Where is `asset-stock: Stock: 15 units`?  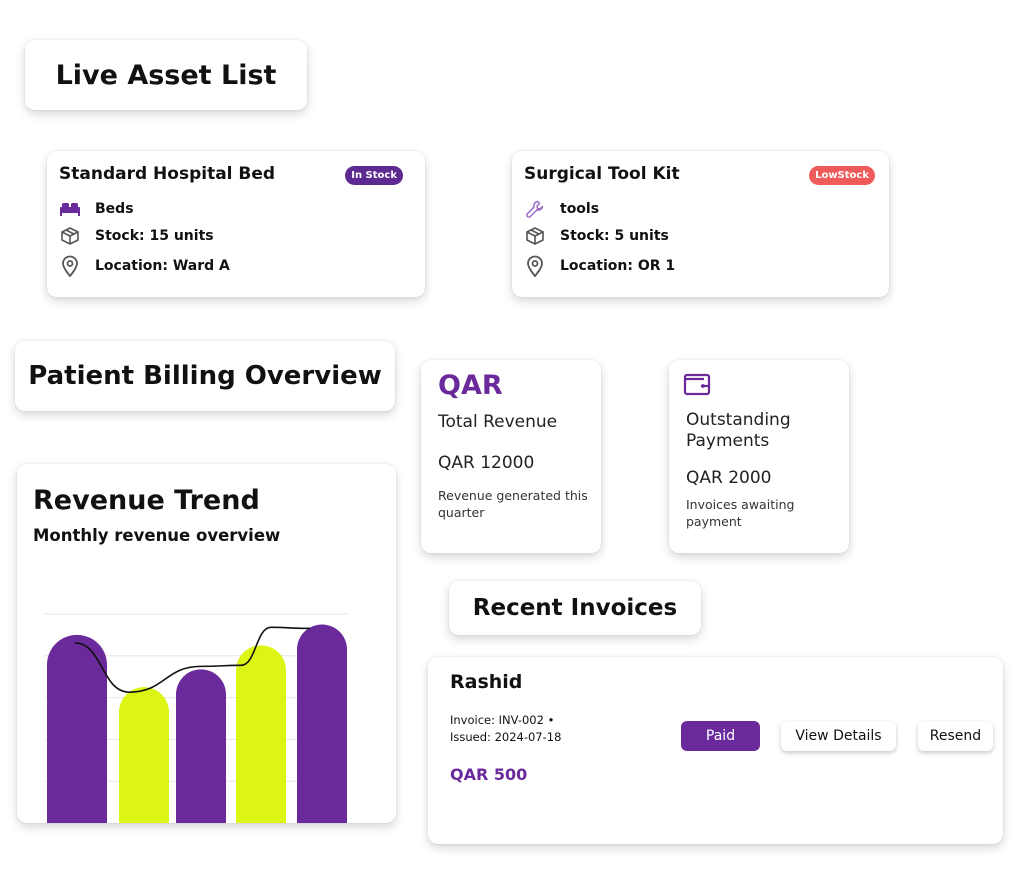 asset-stock: Stock: 15 units is located at coordinates (154, 236).